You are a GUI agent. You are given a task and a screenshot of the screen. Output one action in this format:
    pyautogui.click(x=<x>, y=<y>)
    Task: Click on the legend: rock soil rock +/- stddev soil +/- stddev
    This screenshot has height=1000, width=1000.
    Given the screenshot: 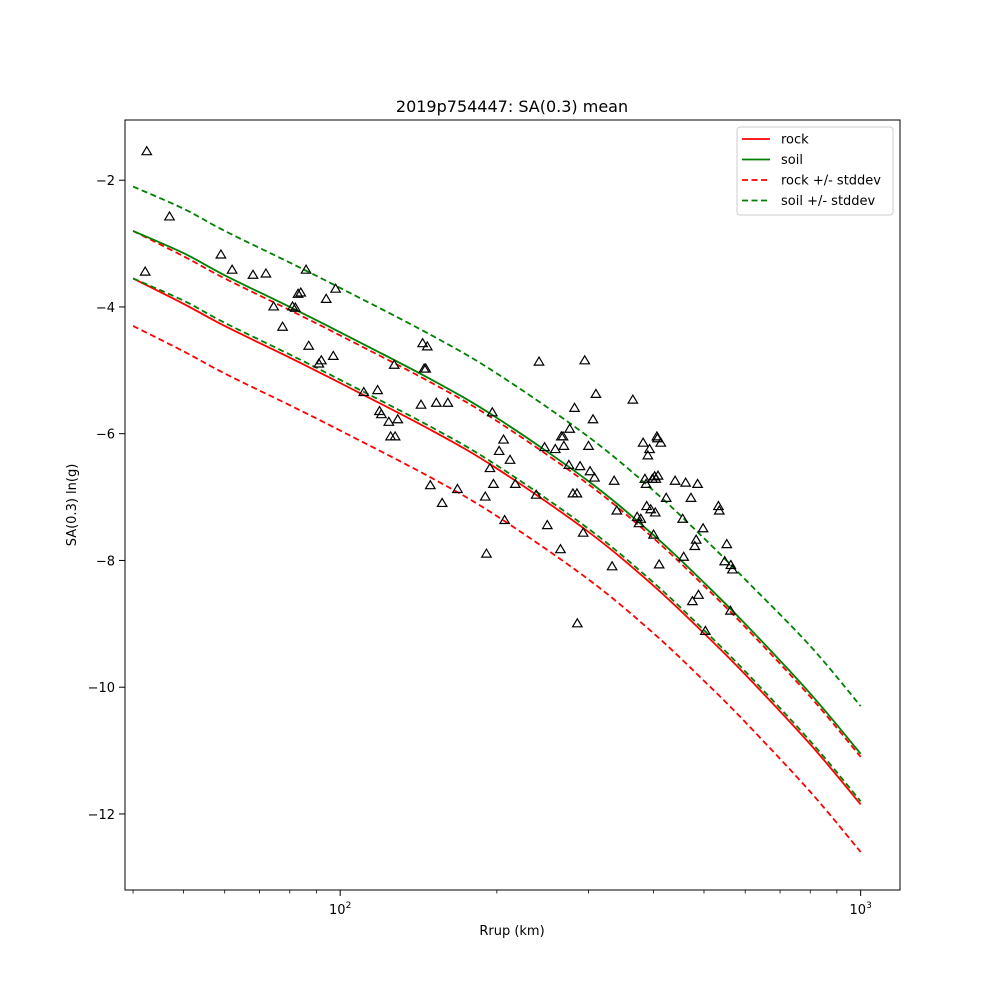 What is the action you would take?
    pyautogui.click(x=815, y=171)
    